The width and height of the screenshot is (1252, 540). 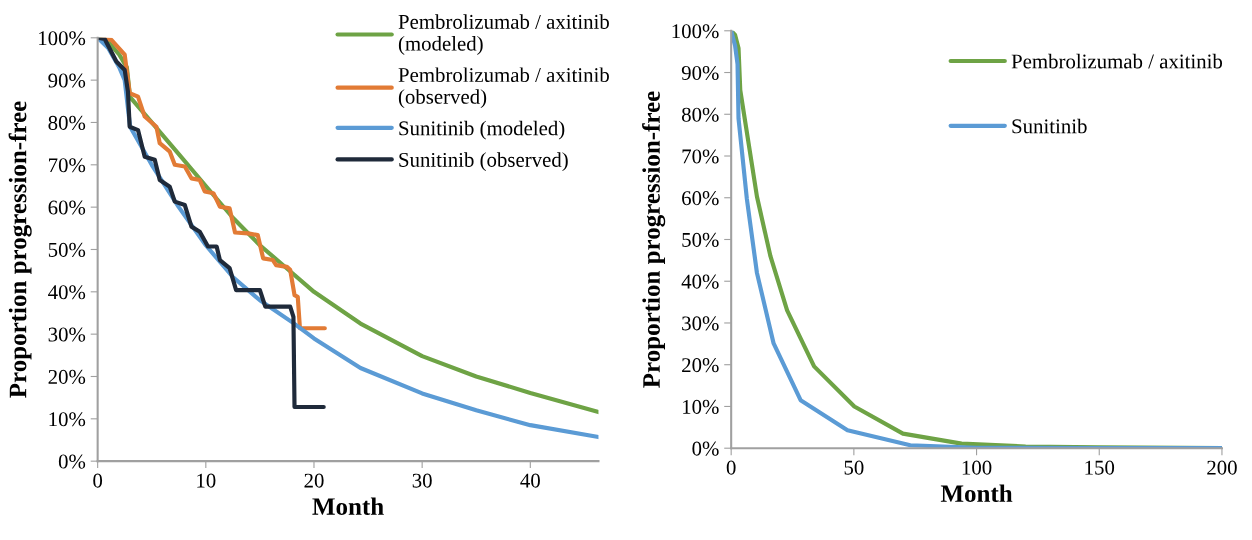 What do you see at coordinates (482, 130) in the screenshot?
I see `legend-label: Sunitinib (modeled)` at bounding box center [482, 130].